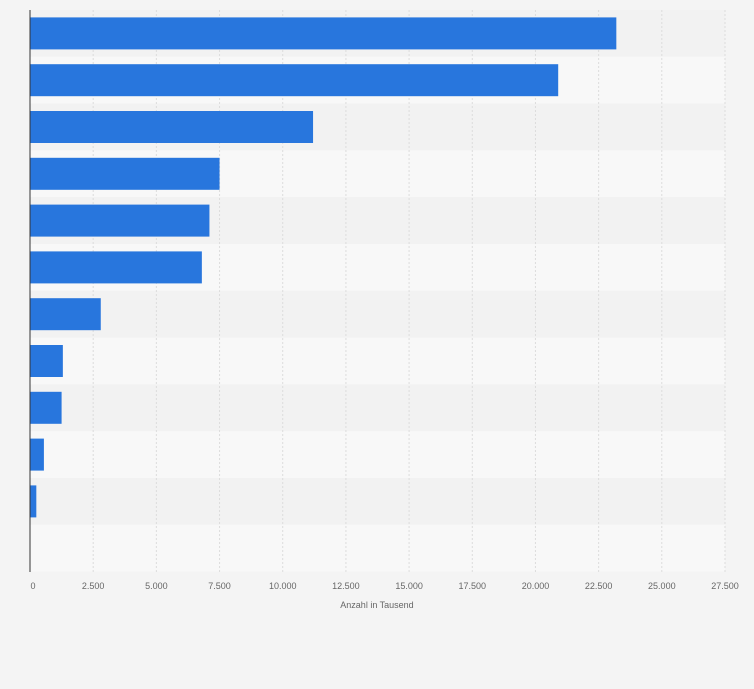 The height and width of the screenshot is (689, 754). What do you see at coordinates (376, 605) in the screenshot?
I see `x-axis-title: Anzahl in Tausend` at bounding box center [376, 605].